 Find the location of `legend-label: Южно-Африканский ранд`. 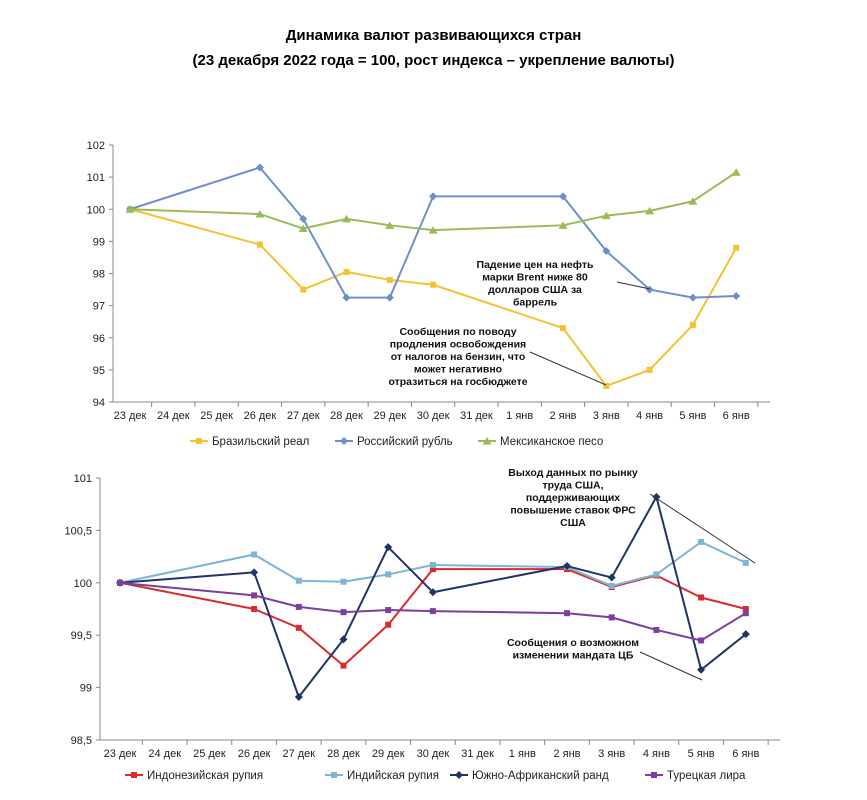

legend-label: Южно-Африканский ранд is located at coordinates (540, 776).